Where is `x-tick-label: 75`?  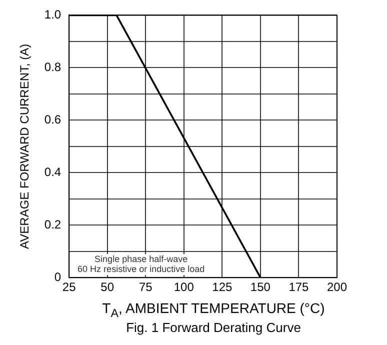 x-tick-label: 75 is located at coordinates (145, 287).